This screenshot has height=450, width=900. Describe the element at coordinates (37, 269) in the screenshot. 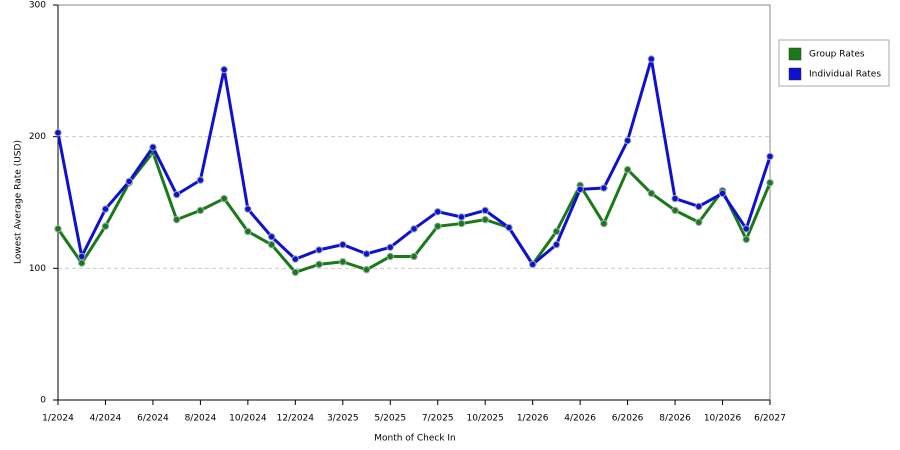

I see `y-tick-label: 100` at that location.